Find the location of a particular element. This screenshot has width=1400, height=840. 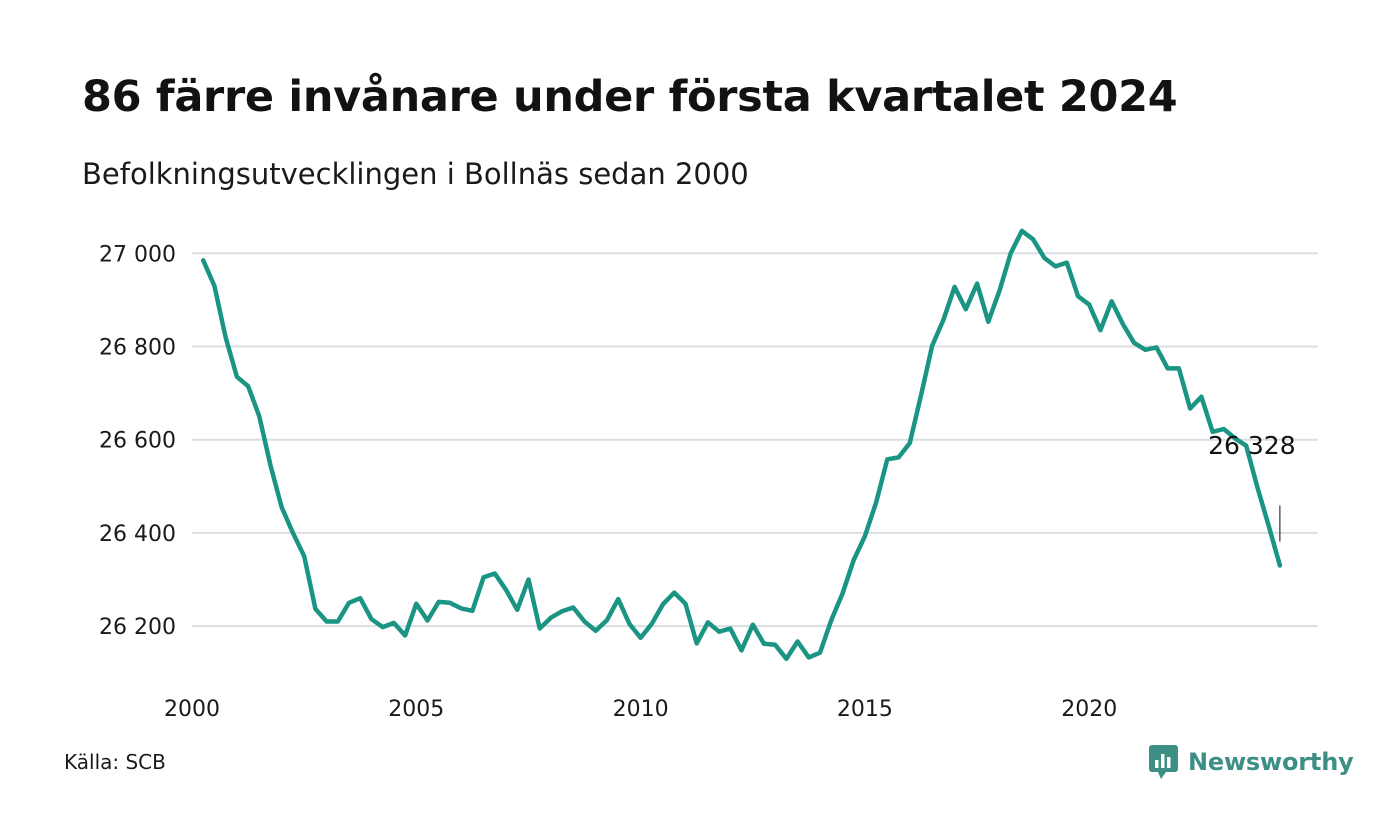

x-tick-label: 2015 is located at coordinates (865, 709).